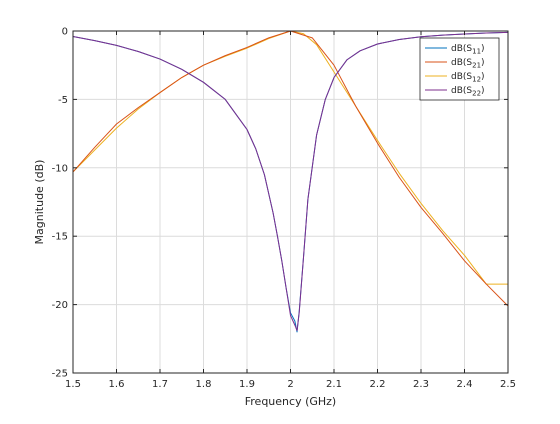  What do you see at coordinates (60, 237) in the screenshot?
I see `y-tick-label: -15` at bounding box center [60, 237].